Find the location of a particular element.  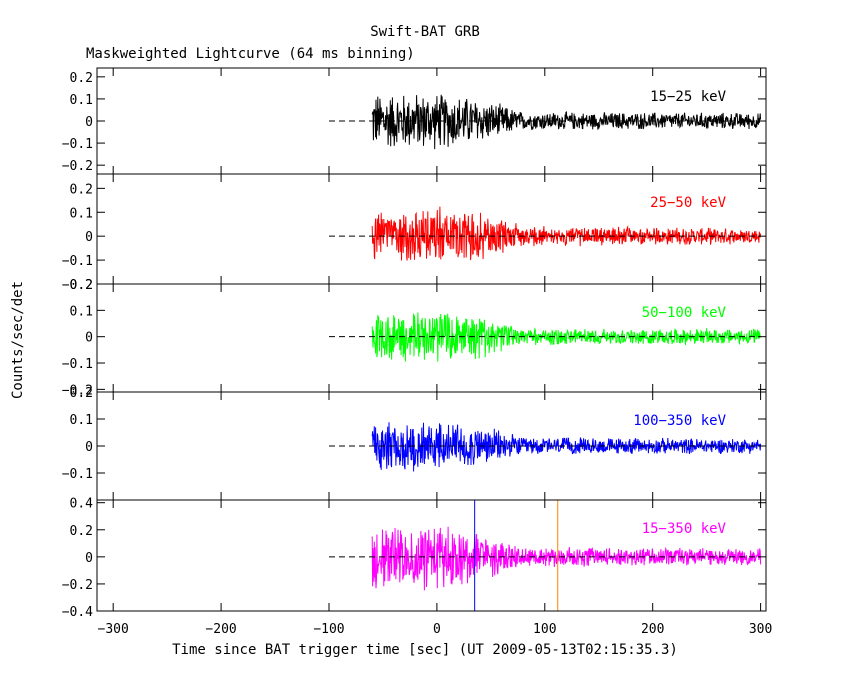

y-tick-label-2-1: −0.1 is located at coordinates (77, 364).